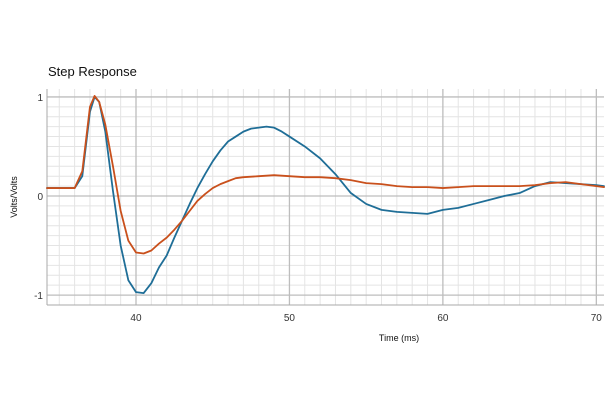 Image resolution: width=605 pixels, height=403 pixels. What do you see at coordinates (92, 71) in the screenshot?
I see `chart-title: Step Response` at bounding box center [92, 71].